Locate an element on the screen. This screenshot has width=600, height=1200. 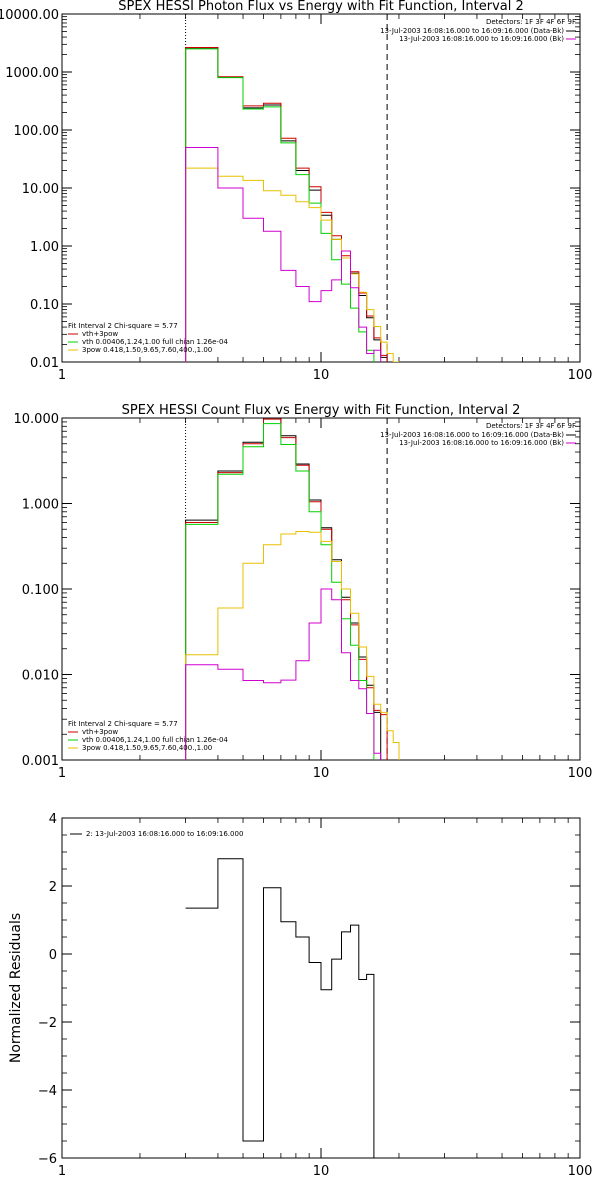
y-tick-label: 10000.00 is located at coordinates (29, 15).